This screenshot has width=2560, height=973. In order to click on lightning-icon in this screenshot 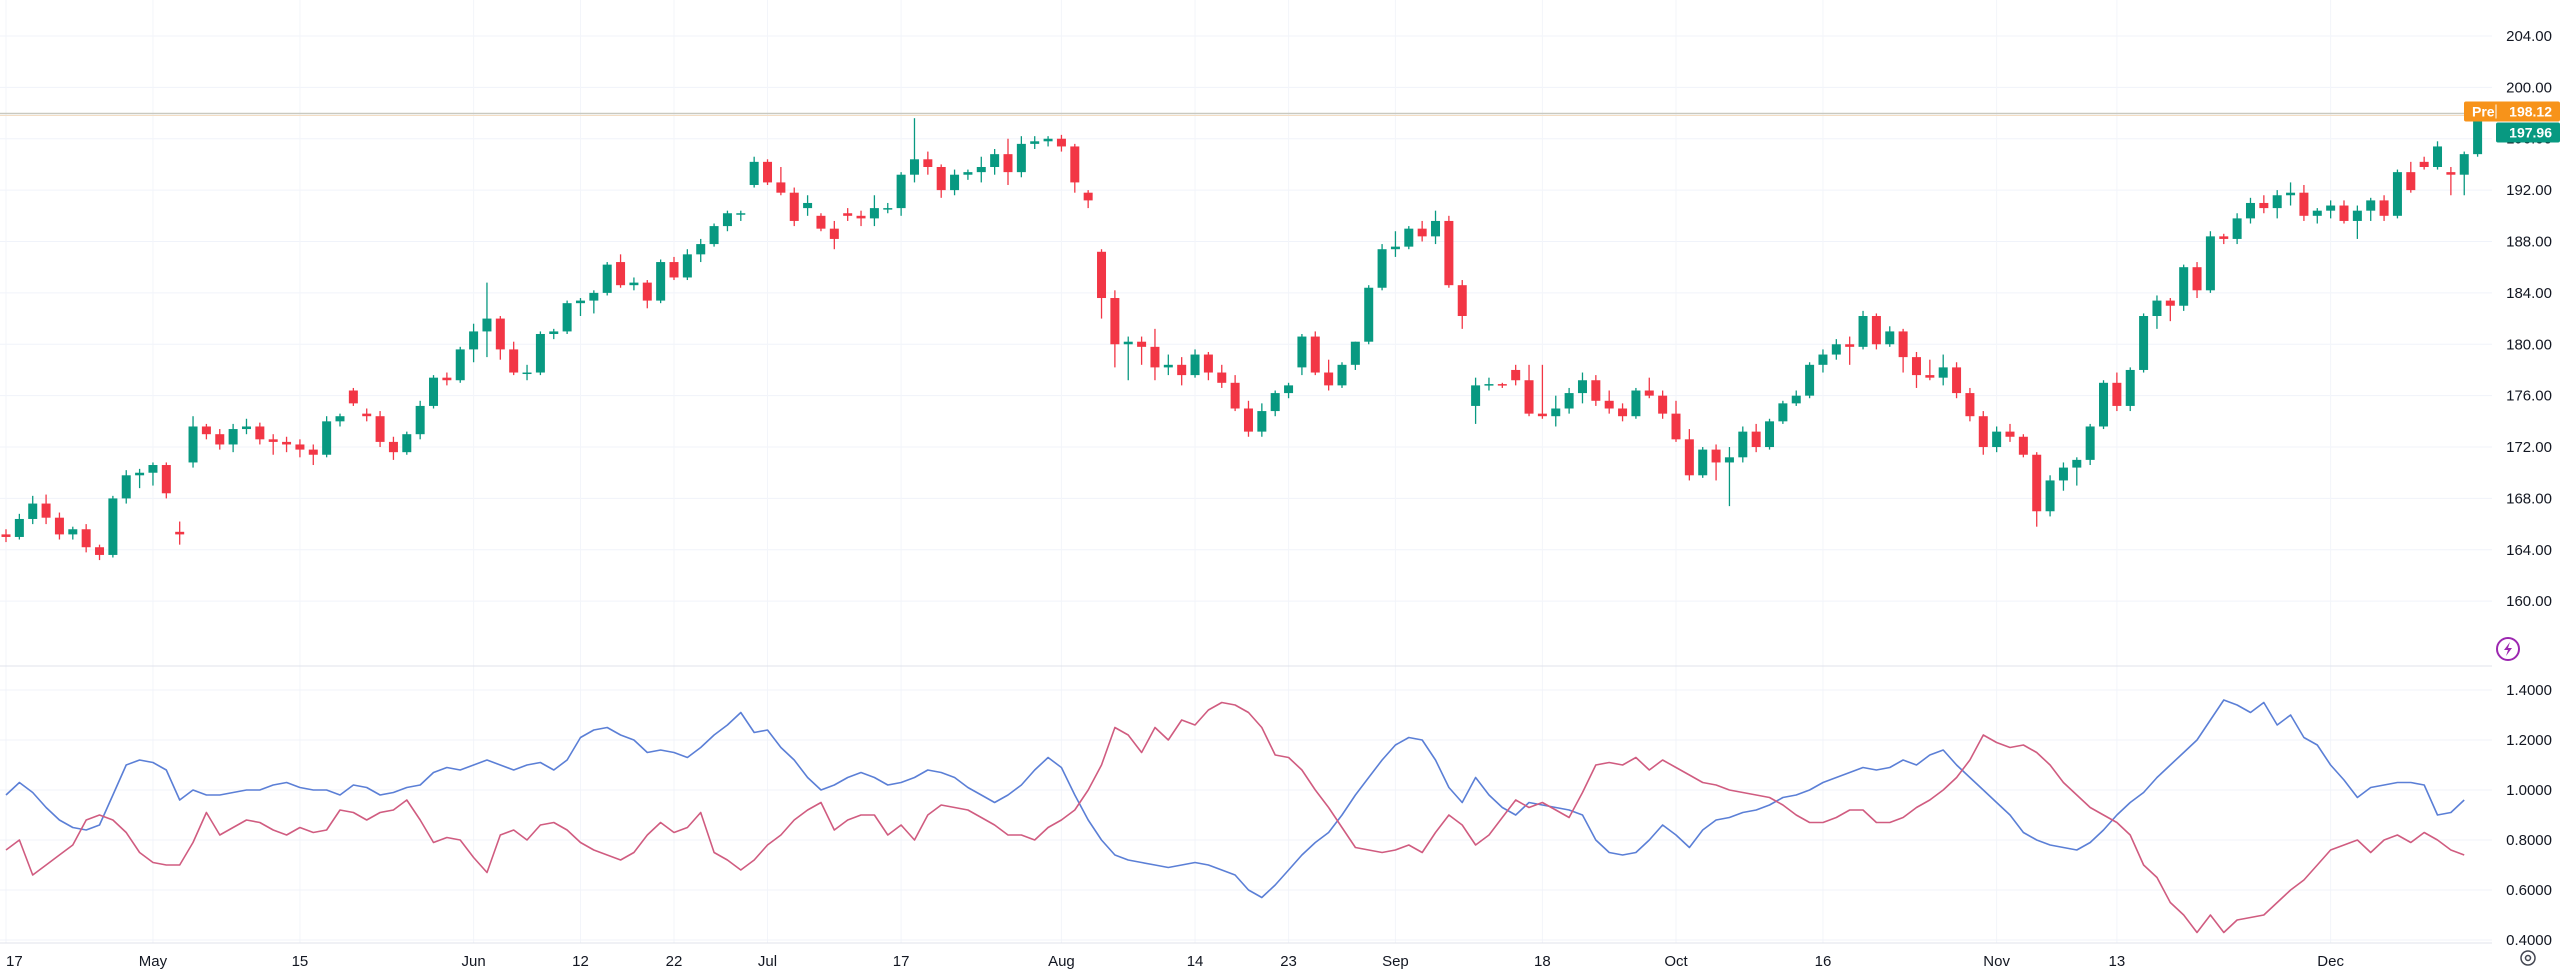, I will do `click(2508, 649)`.